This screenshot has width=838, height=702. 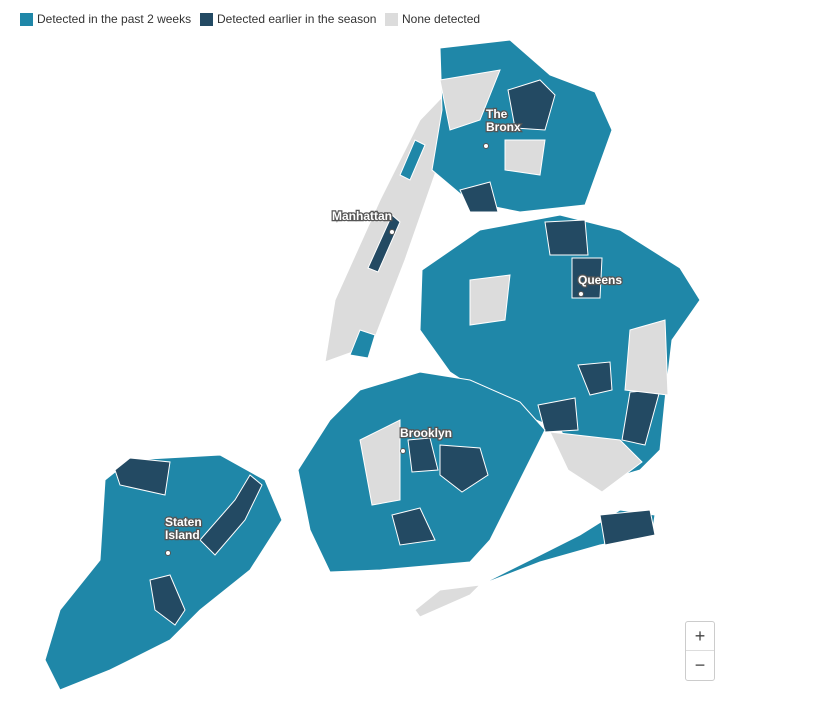 I want to click on place-label: Bronx, so click(x=503, y=127).